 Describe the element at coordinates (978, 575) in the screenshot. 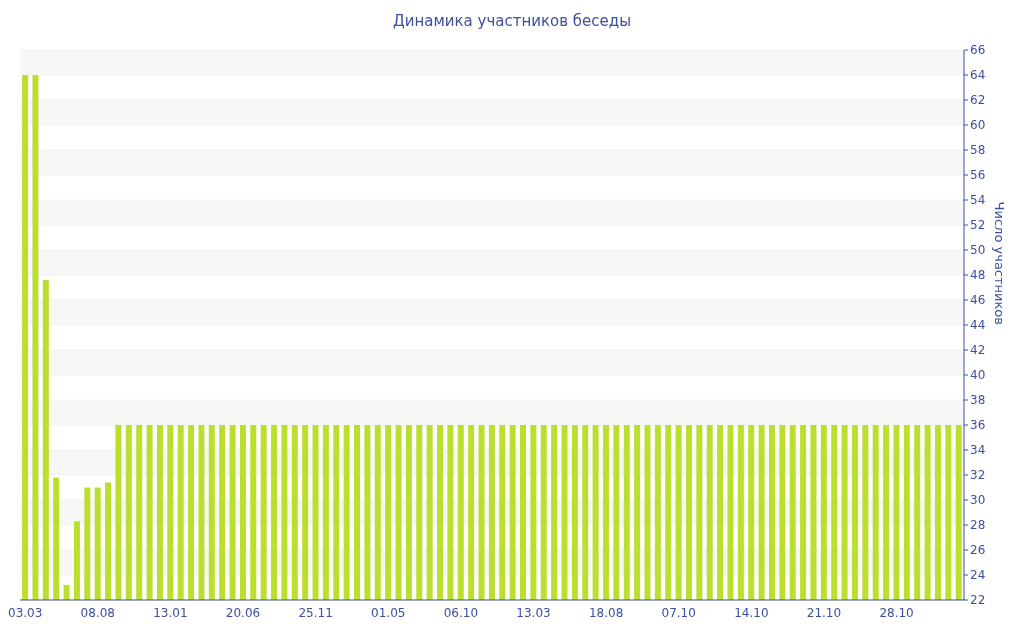

I see `y-tick-label: 24` at that location.